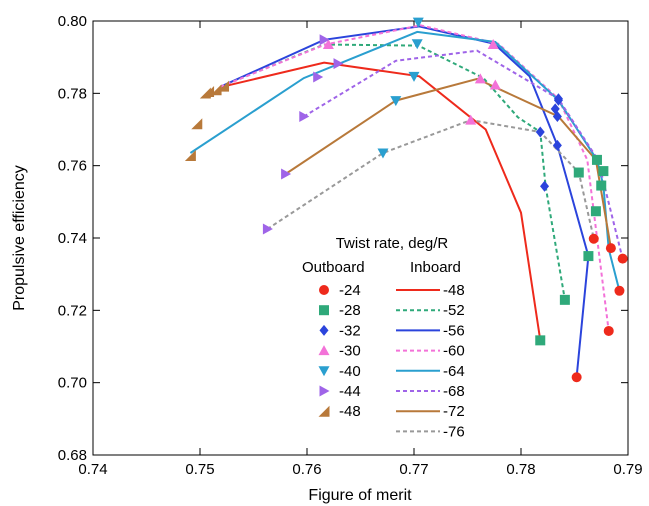 The image size is (649, 506). Describe the element at coordinates (72, 166) in the screenshot. I see `y-tick-label: 0.76` at that location.